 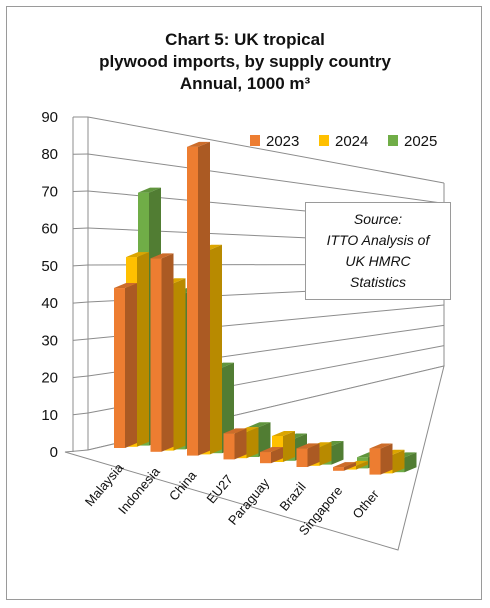 What do you see at coordinates (381, 459) in the screenshot?
I see `bar-other-2023` at bounding box center [381, 459].